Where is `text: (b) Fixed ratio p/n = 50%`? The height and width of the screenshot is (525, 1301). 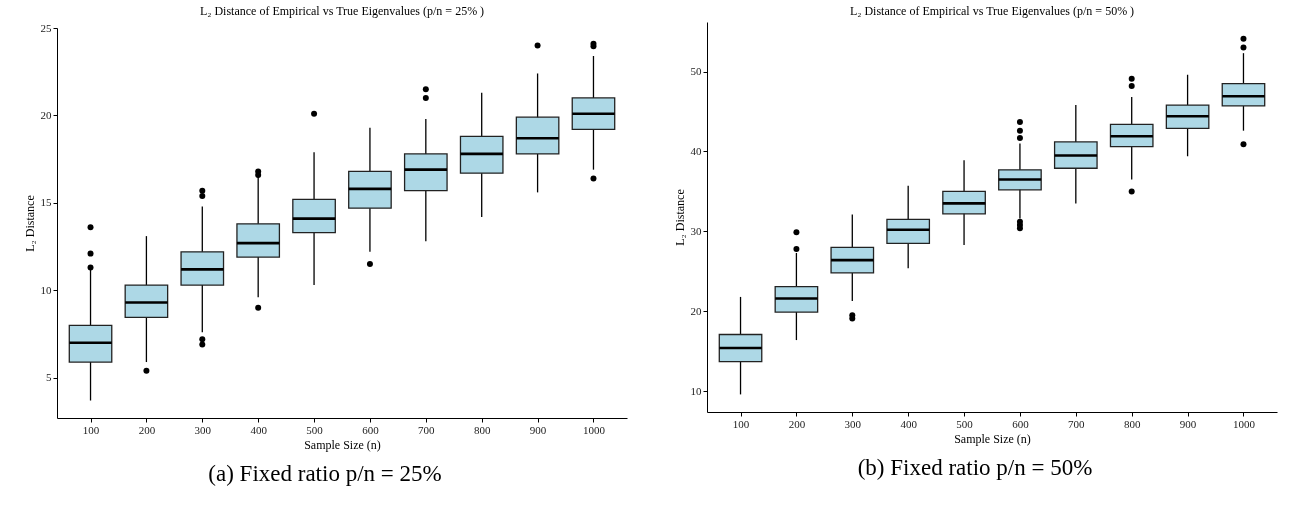
text: (b) Fixed ratio p/n = 50% is located at coordinates (975, 468).